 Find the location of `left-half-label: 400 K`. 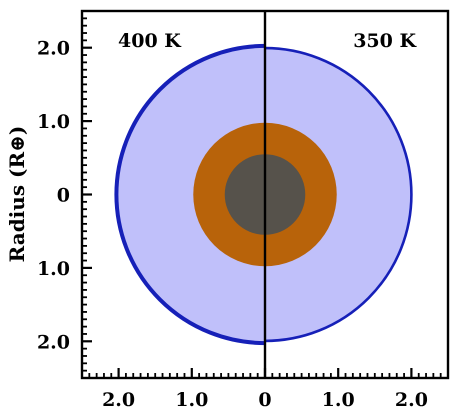

left-half-label: 400 K is located at coordinates (150, 41).